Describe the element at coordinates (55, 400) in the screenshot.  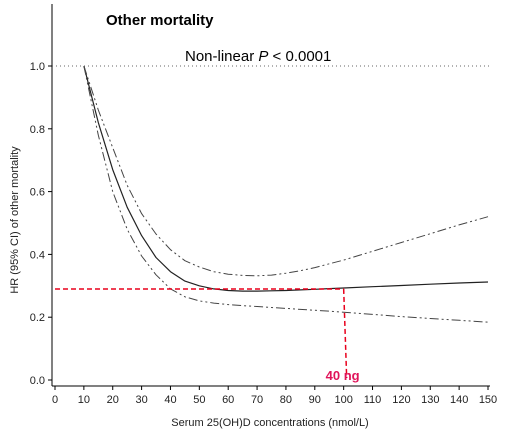
I see `x-tick-label: 0` at that location.